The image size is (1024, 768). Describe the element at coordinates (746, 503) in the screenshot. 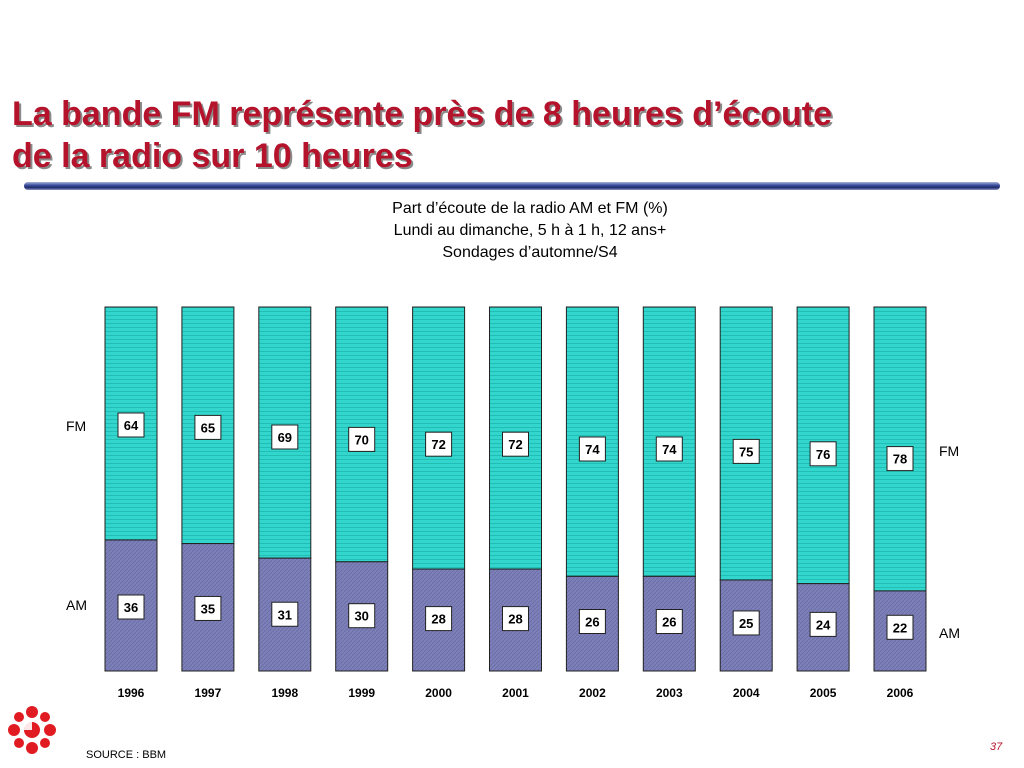

I see `bar-group-2004: 75 25 2004` at that location.